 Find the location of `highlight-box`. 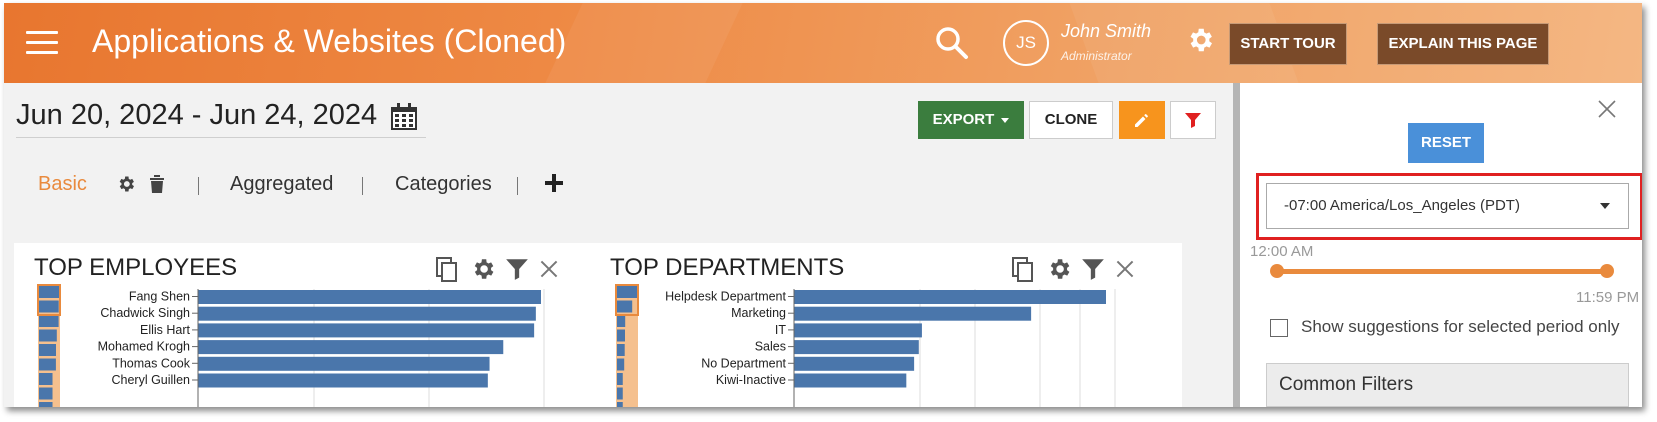

highlight-box is located at coordinates (1449, 206).